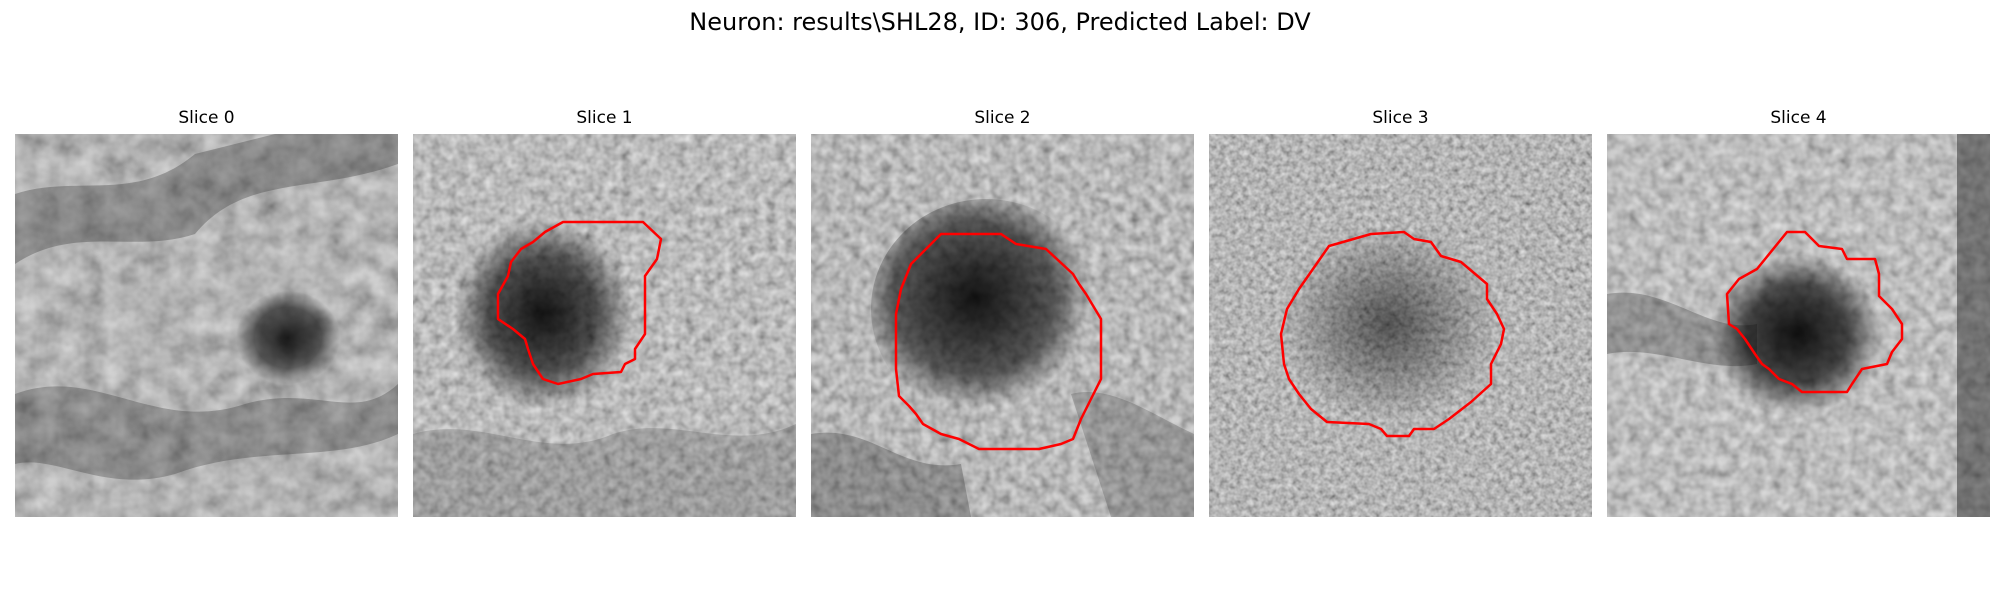  I want to click on panel-title: Slice 2, so click(1002, 118).